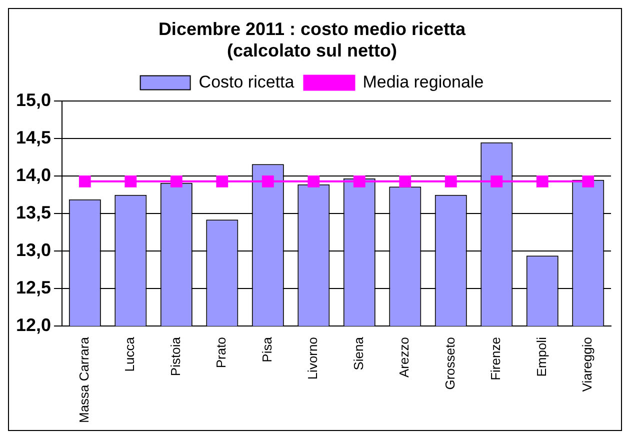  I want to click on x-tick-label: Lucca, so click(130, 354).